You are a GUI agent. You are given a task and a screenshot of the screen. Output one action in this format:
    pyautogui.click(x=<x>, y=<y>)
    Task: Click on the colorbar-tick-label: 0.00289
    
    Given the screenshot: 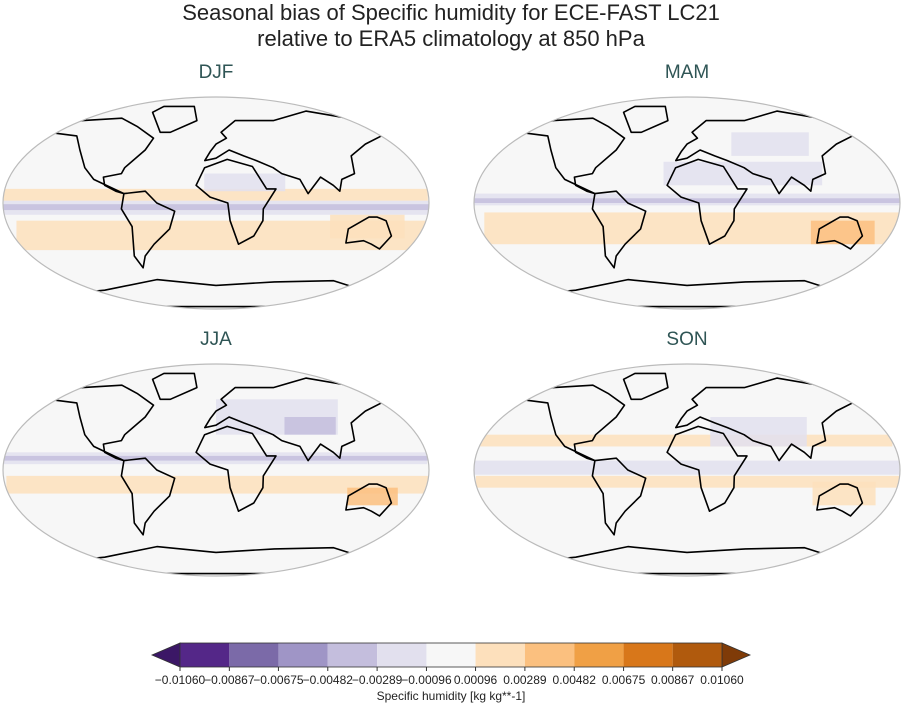 What is the action you would take?
    pyautogui.click(x=525, y=680)
    